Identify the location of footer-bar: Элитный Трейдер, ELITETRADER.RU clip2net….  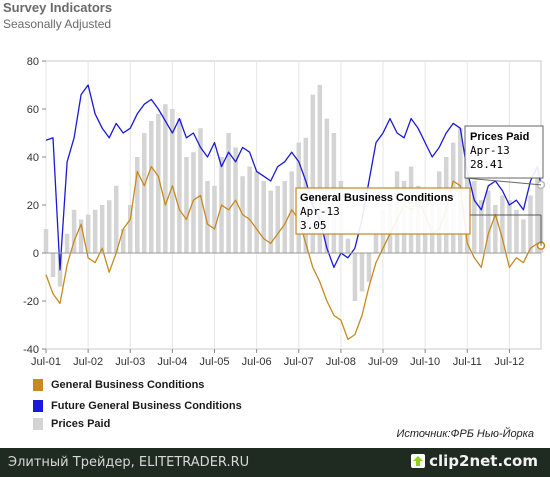
(275, 462).